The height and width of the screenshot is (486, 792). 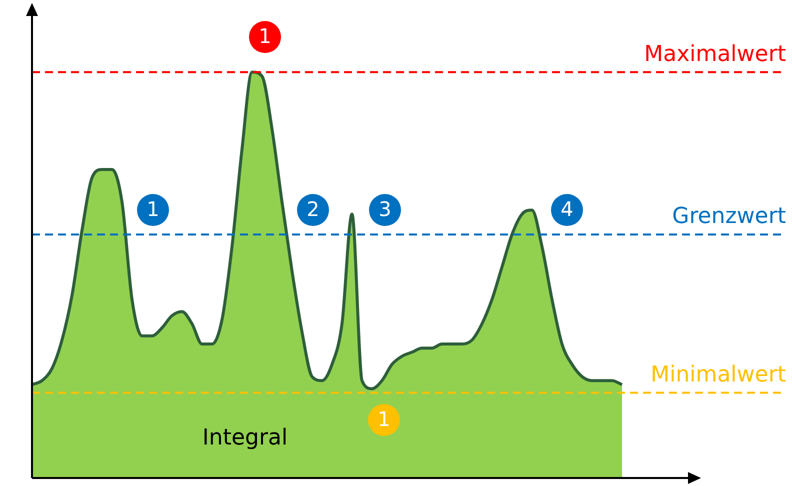 I want to click on annotation: 4, so click(x=567, y=209).